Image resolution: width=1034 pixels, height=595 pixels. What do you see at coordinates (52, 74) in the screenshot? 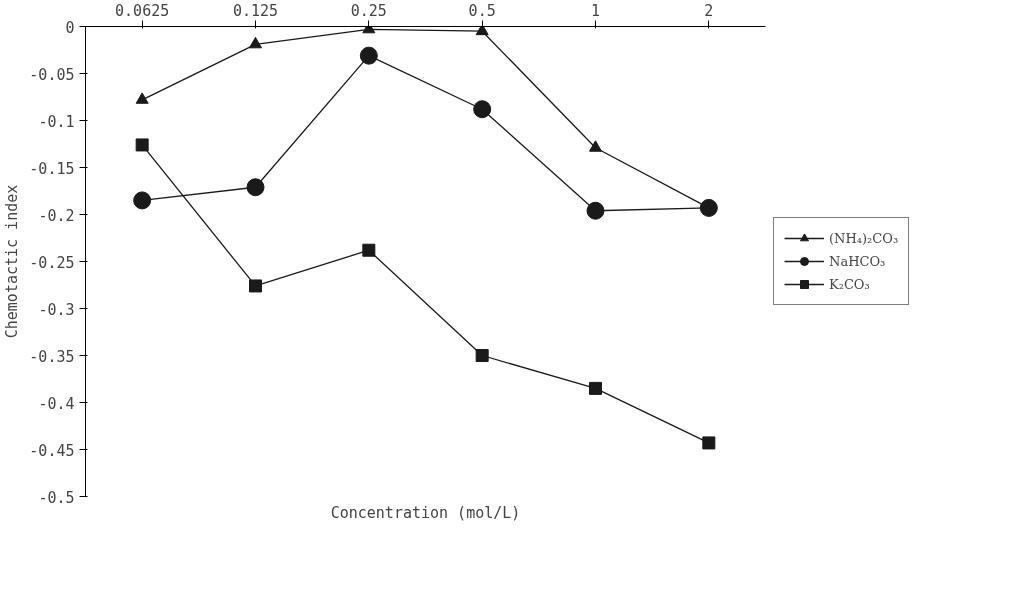
I see `y-tick-label: -0.05` at bounding box center [52, 74].